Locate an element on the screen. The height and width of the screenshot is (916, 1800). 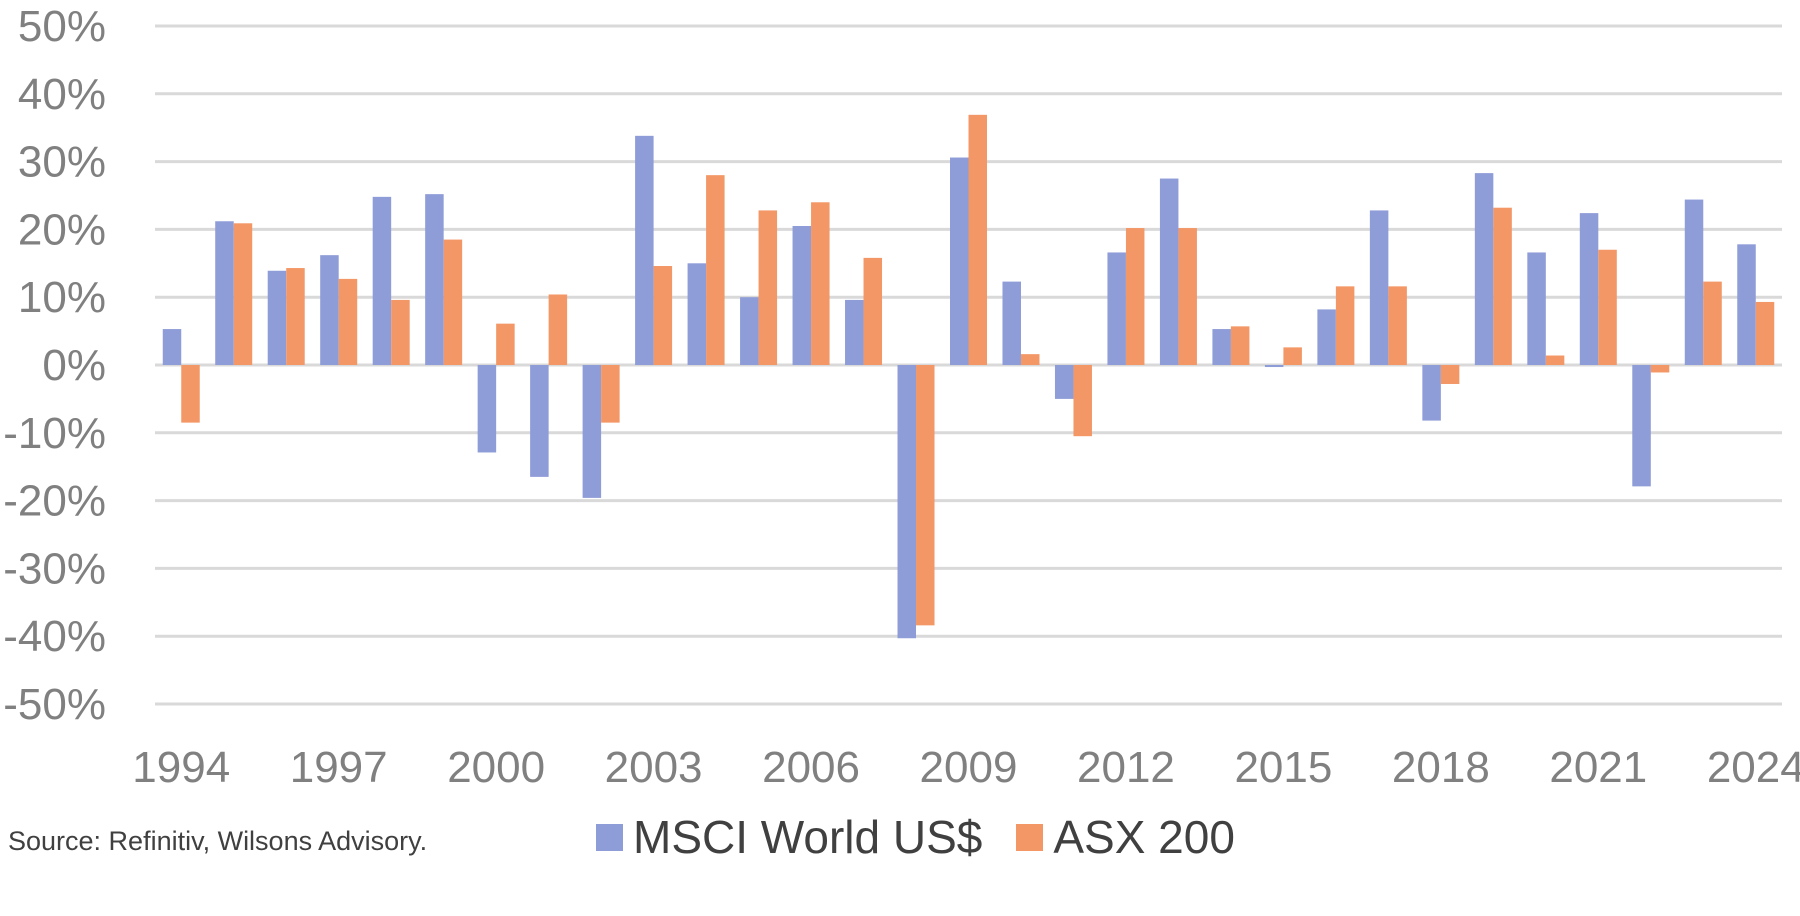
bar-msci-2022 is located at coordinates (1641, 426).